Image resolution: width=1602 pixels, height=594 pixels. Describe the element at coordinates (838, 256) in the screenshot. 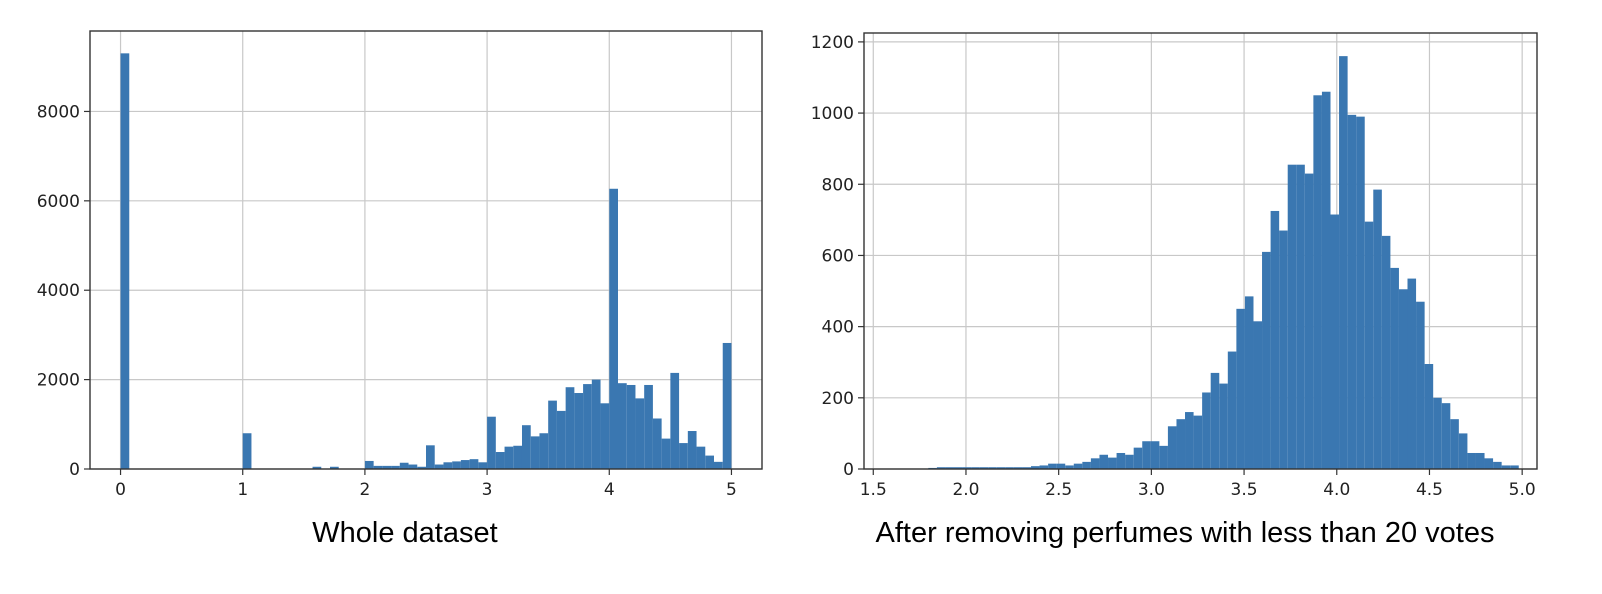

I see `y-tick-label: 600` at that location.